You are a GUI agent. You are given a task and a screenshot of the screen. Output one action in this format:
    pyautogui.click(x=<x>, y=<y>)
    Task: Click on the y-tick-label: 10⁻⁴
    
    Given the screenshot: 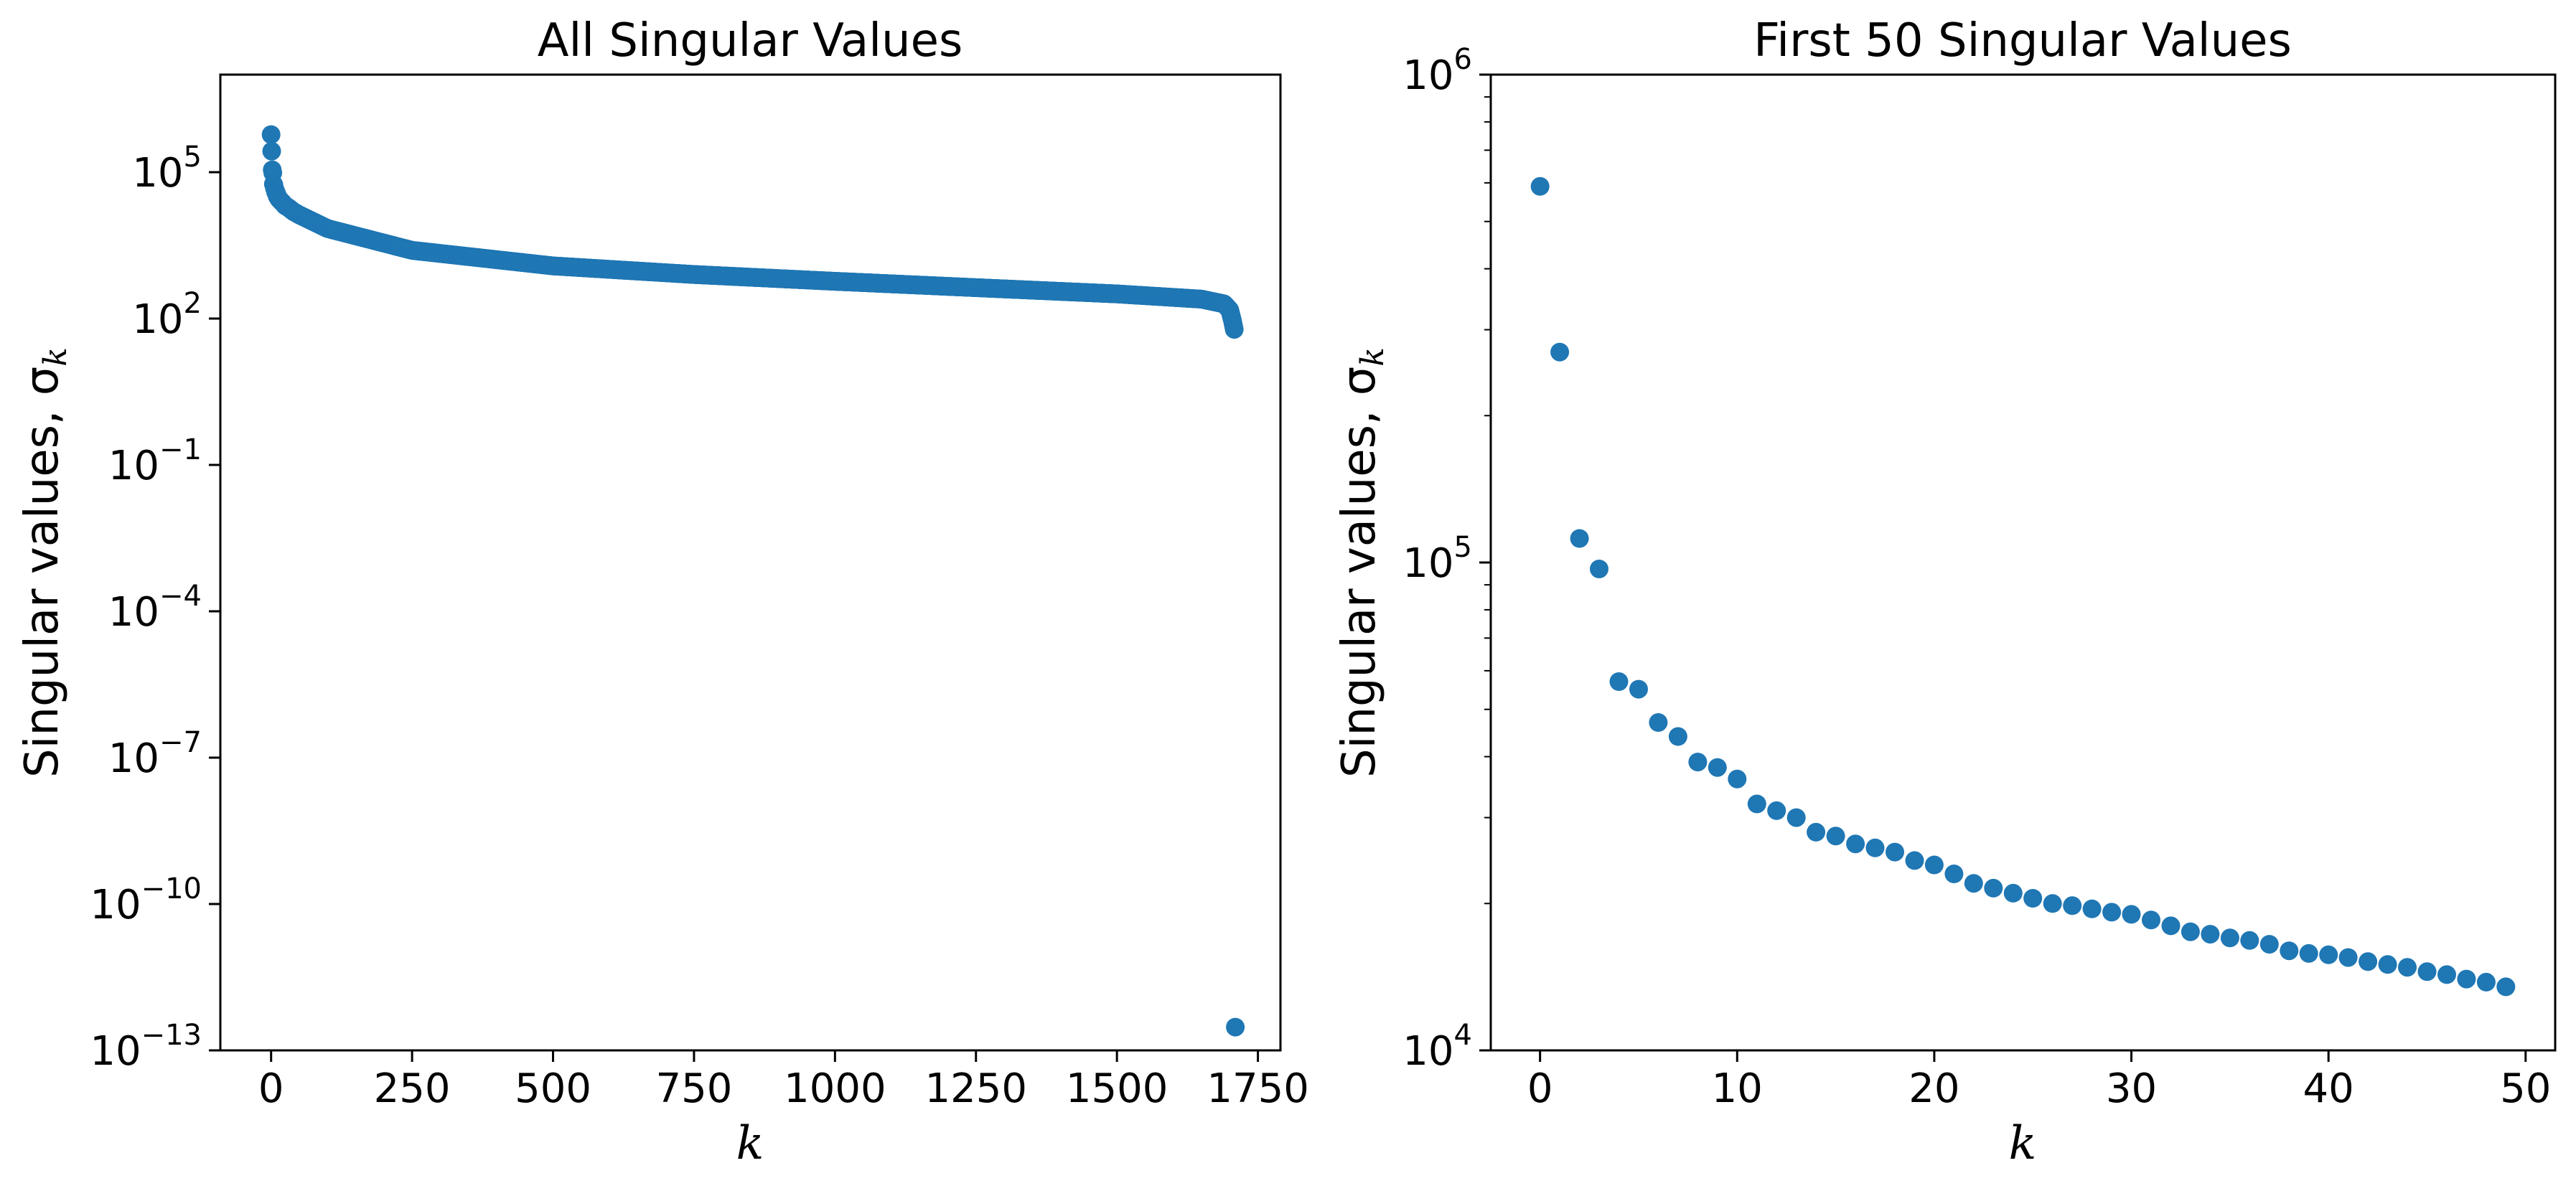 What is the action you would take?
    pyautogui.click(x=155, y=608)
    